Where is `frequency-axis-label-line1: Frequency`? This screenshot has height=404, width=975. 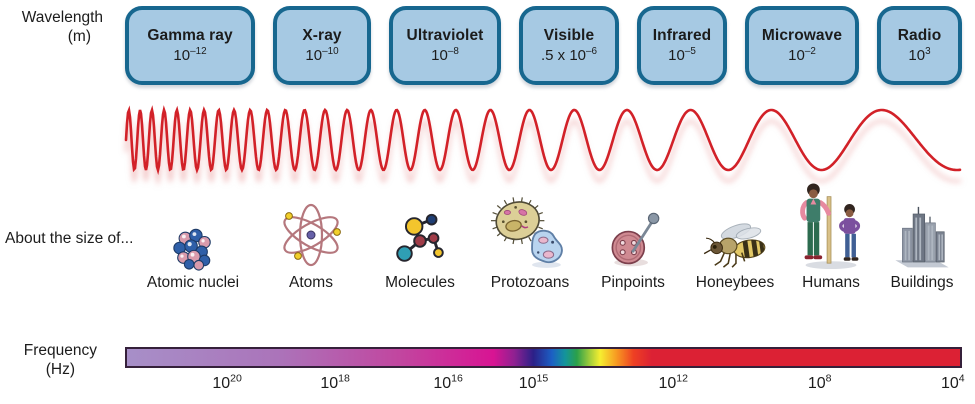
frequency-axis-label-line1: Frequency is located at coordinates (60, 350).